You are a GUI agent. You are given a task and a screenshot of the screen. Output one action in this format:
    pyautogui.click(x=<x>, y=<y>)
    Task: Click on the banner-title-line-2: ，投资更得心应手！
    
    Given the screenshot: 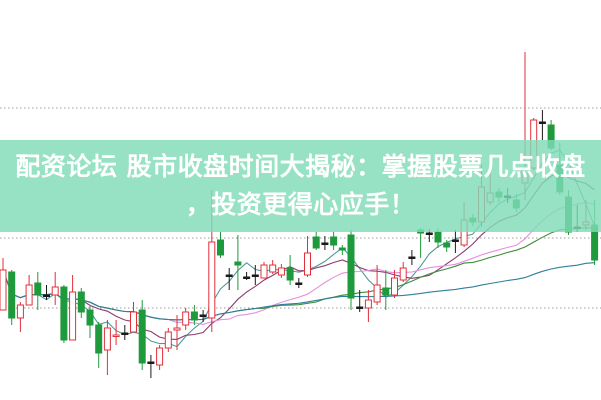 What is the action you would take?
    pyautogui.click(x=300, y=204)
    